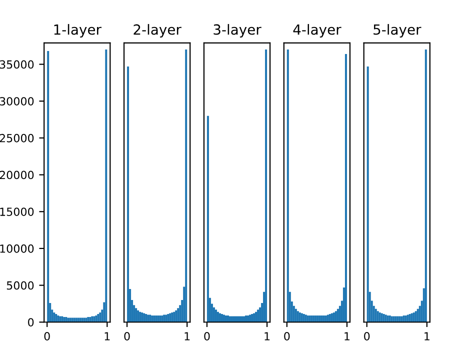 The height and width of the screenshot is (349, 474). I want to click on chart-title: 2-layer, so click(158, 31).